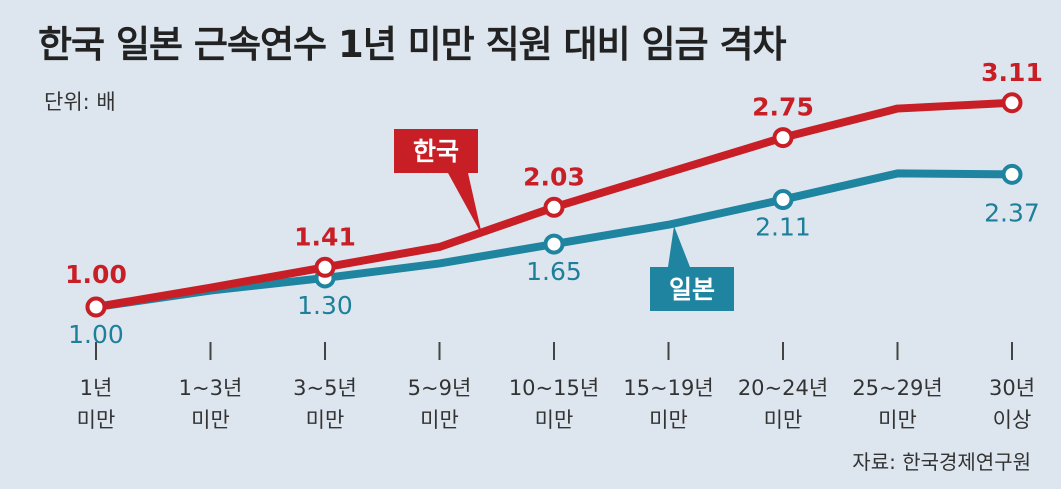 Image resolution: width=1061 pixels, height=489 pixels. Describe the element at coordinates (679, 246) in the screenshot. I see `japan-callout-pointer` at that location.